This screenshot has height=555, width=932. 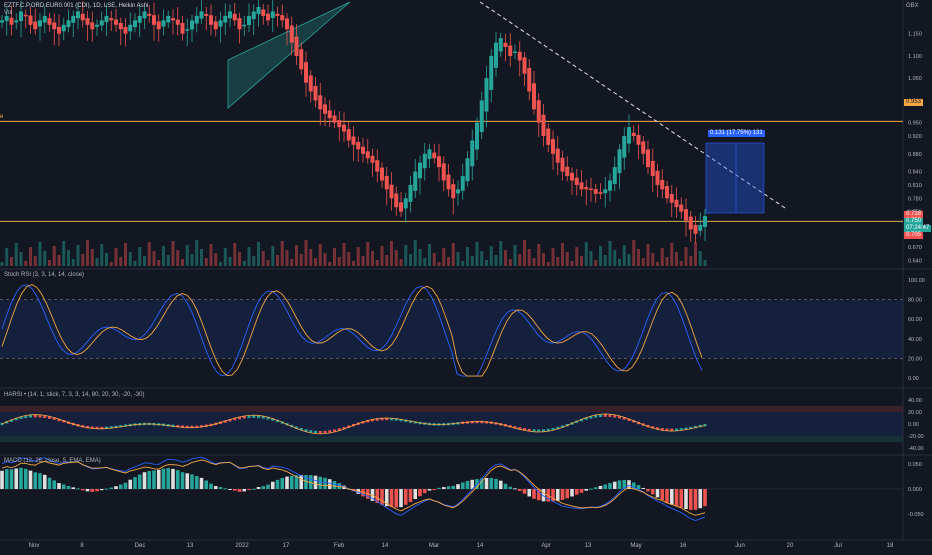 What do you see at coordinates (915, 173) in the screenshot?
I see `price-tick-label: 0.840` at bounding box center [915, 173].